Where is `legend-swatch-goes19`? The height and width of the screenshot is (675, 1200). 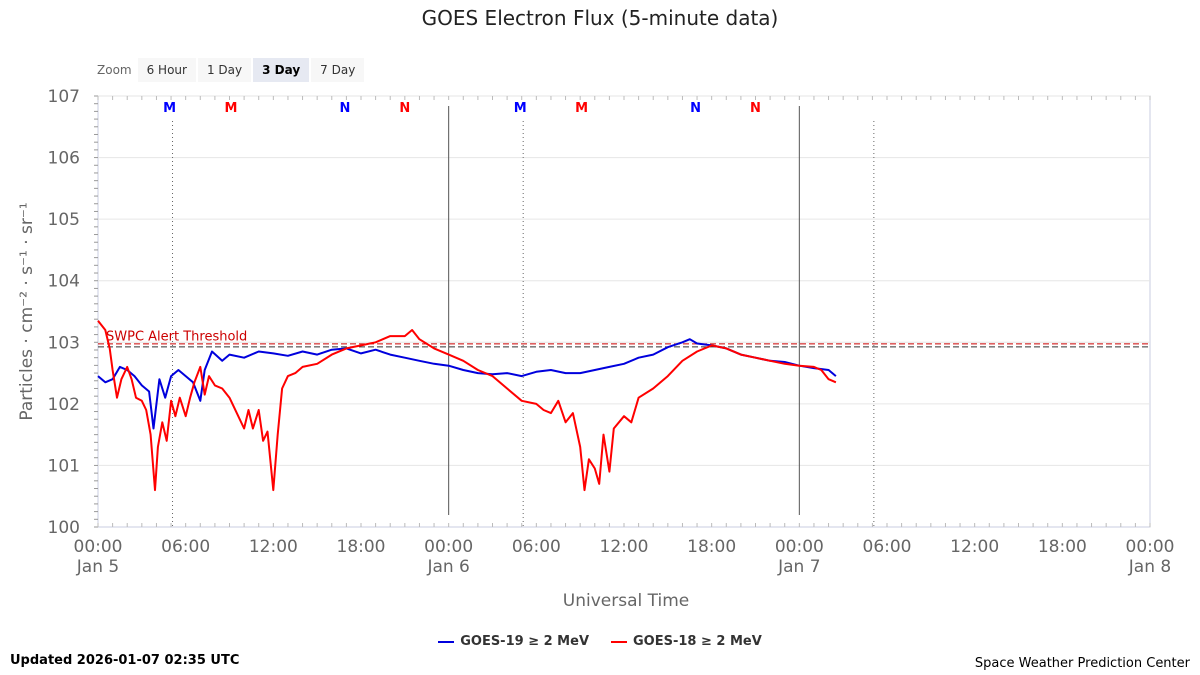
legend-swatch-goes19 is located at coordinates (446, 641).